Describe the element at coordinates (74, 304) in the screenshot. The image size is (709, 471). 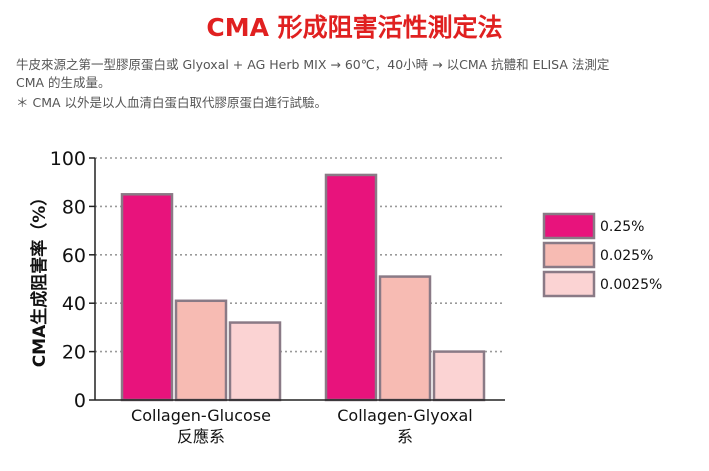
I see `y-tick-label-40: 40` at that location.